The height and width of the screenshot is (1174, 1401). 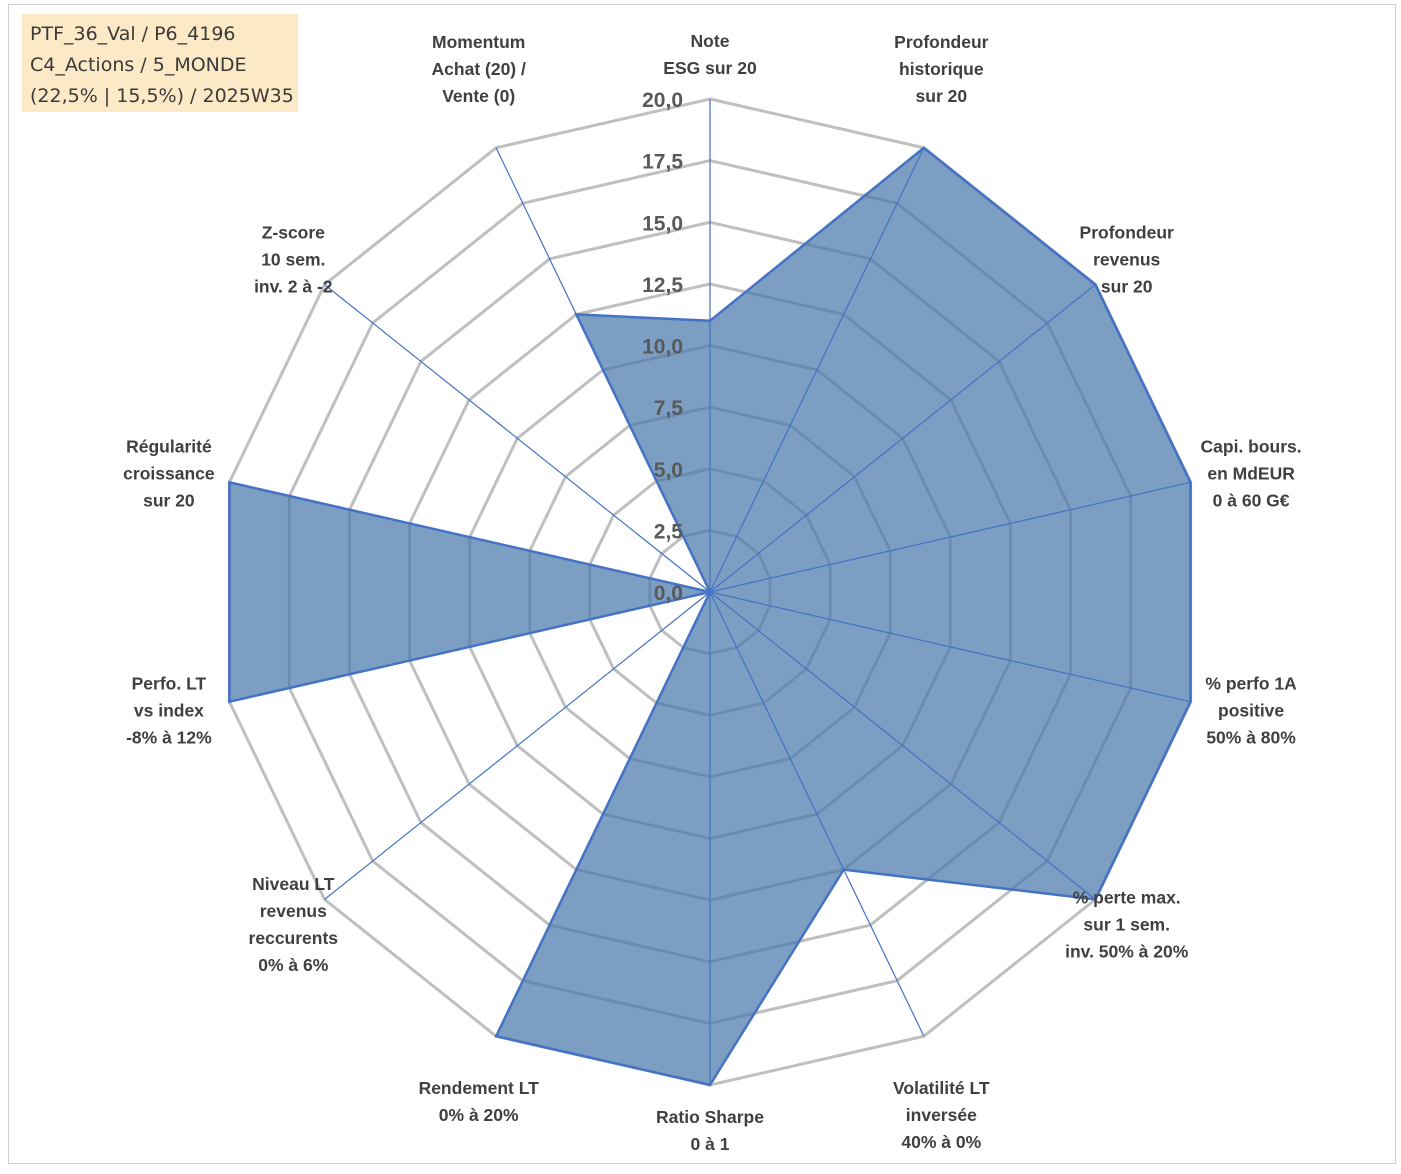 I want to click on category-label-line: Achat (20) /, so click(x=479, y=69).